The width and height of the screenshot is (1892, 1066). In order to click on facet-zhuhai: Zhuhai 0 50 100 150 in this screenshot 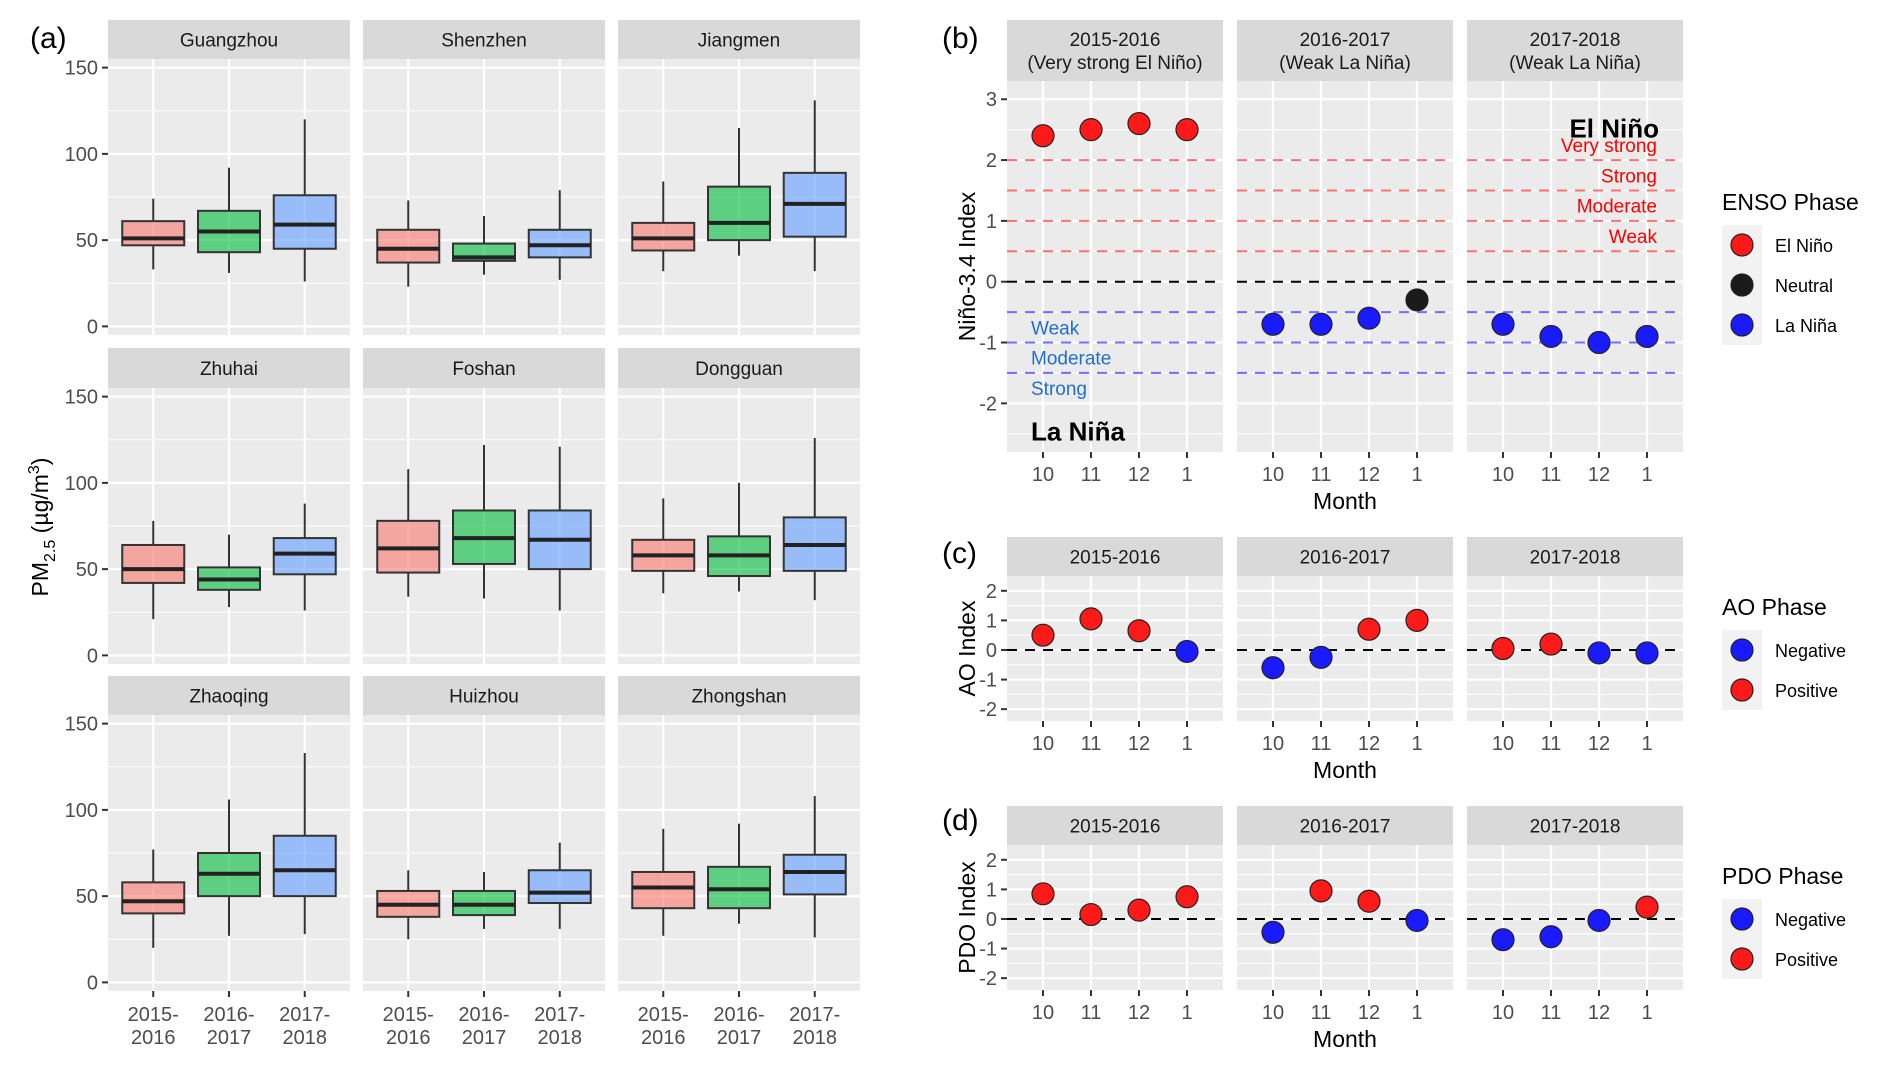, I will do `click(207, 507)`.